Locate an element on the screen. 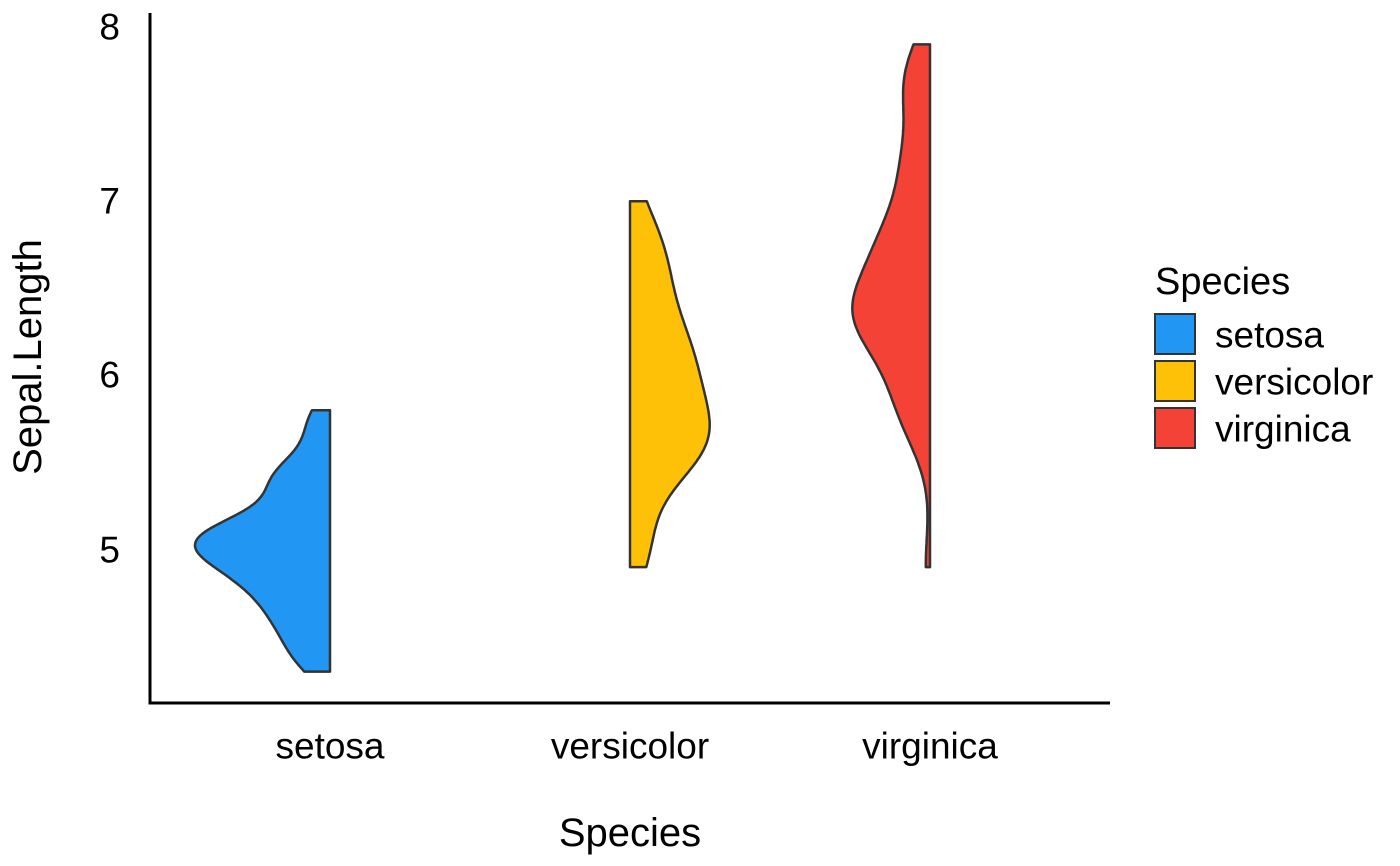  legend-label-virginica: virginica is located at coordinates (1283, 428).